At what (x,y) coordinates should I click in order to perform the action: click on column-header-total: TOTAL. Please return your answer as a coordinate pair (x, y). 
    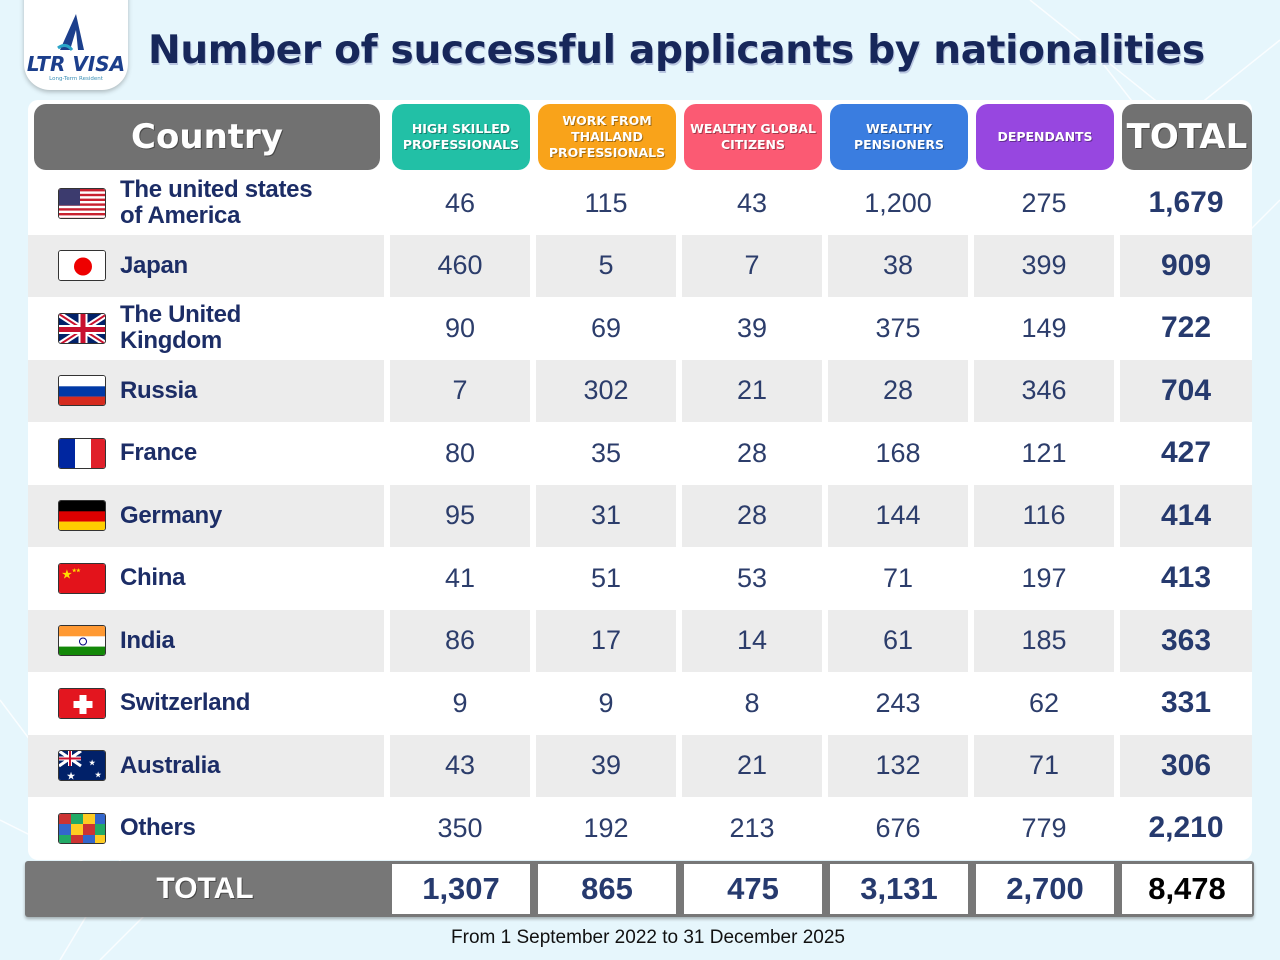
    Looking at the image, I should click on (1187, 137).